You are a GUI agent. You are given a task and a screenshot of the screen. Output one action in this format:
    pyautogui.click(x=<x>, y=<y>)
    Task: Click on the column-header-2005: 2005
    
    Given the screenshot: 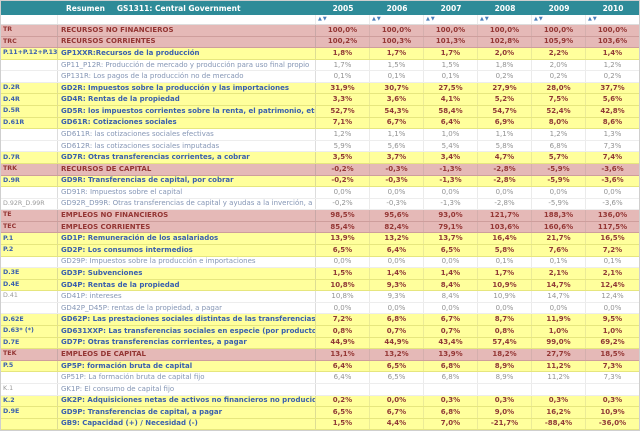 What is the action you would take?
    pyautogui.click(x=343, y=8)
    